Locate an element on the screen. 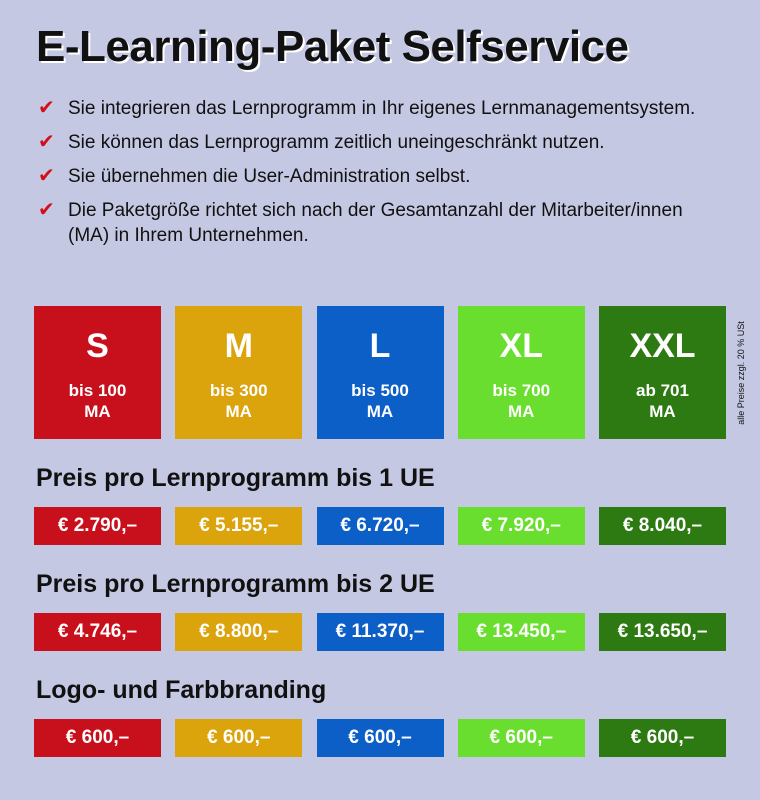  package-s: S bis 100 MA is located at coordinates (97, 372).